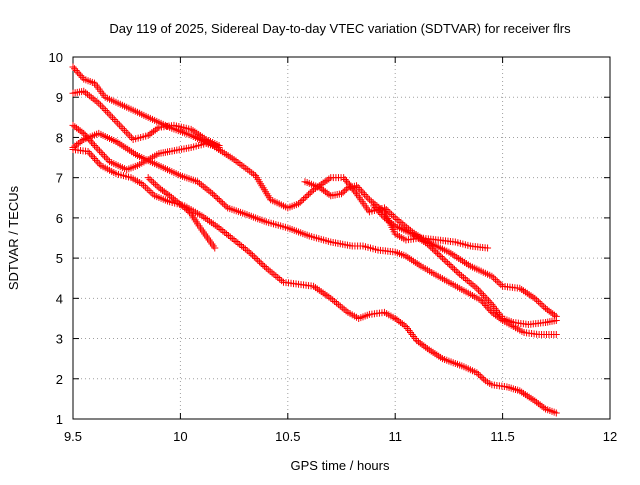 This screenshot has height=485, width=640. What do you see at coordinates (13, 237) in the screenshot?
I see `y-axis-label: SDTVAR / TECUs` at bounding box center [13, 237].